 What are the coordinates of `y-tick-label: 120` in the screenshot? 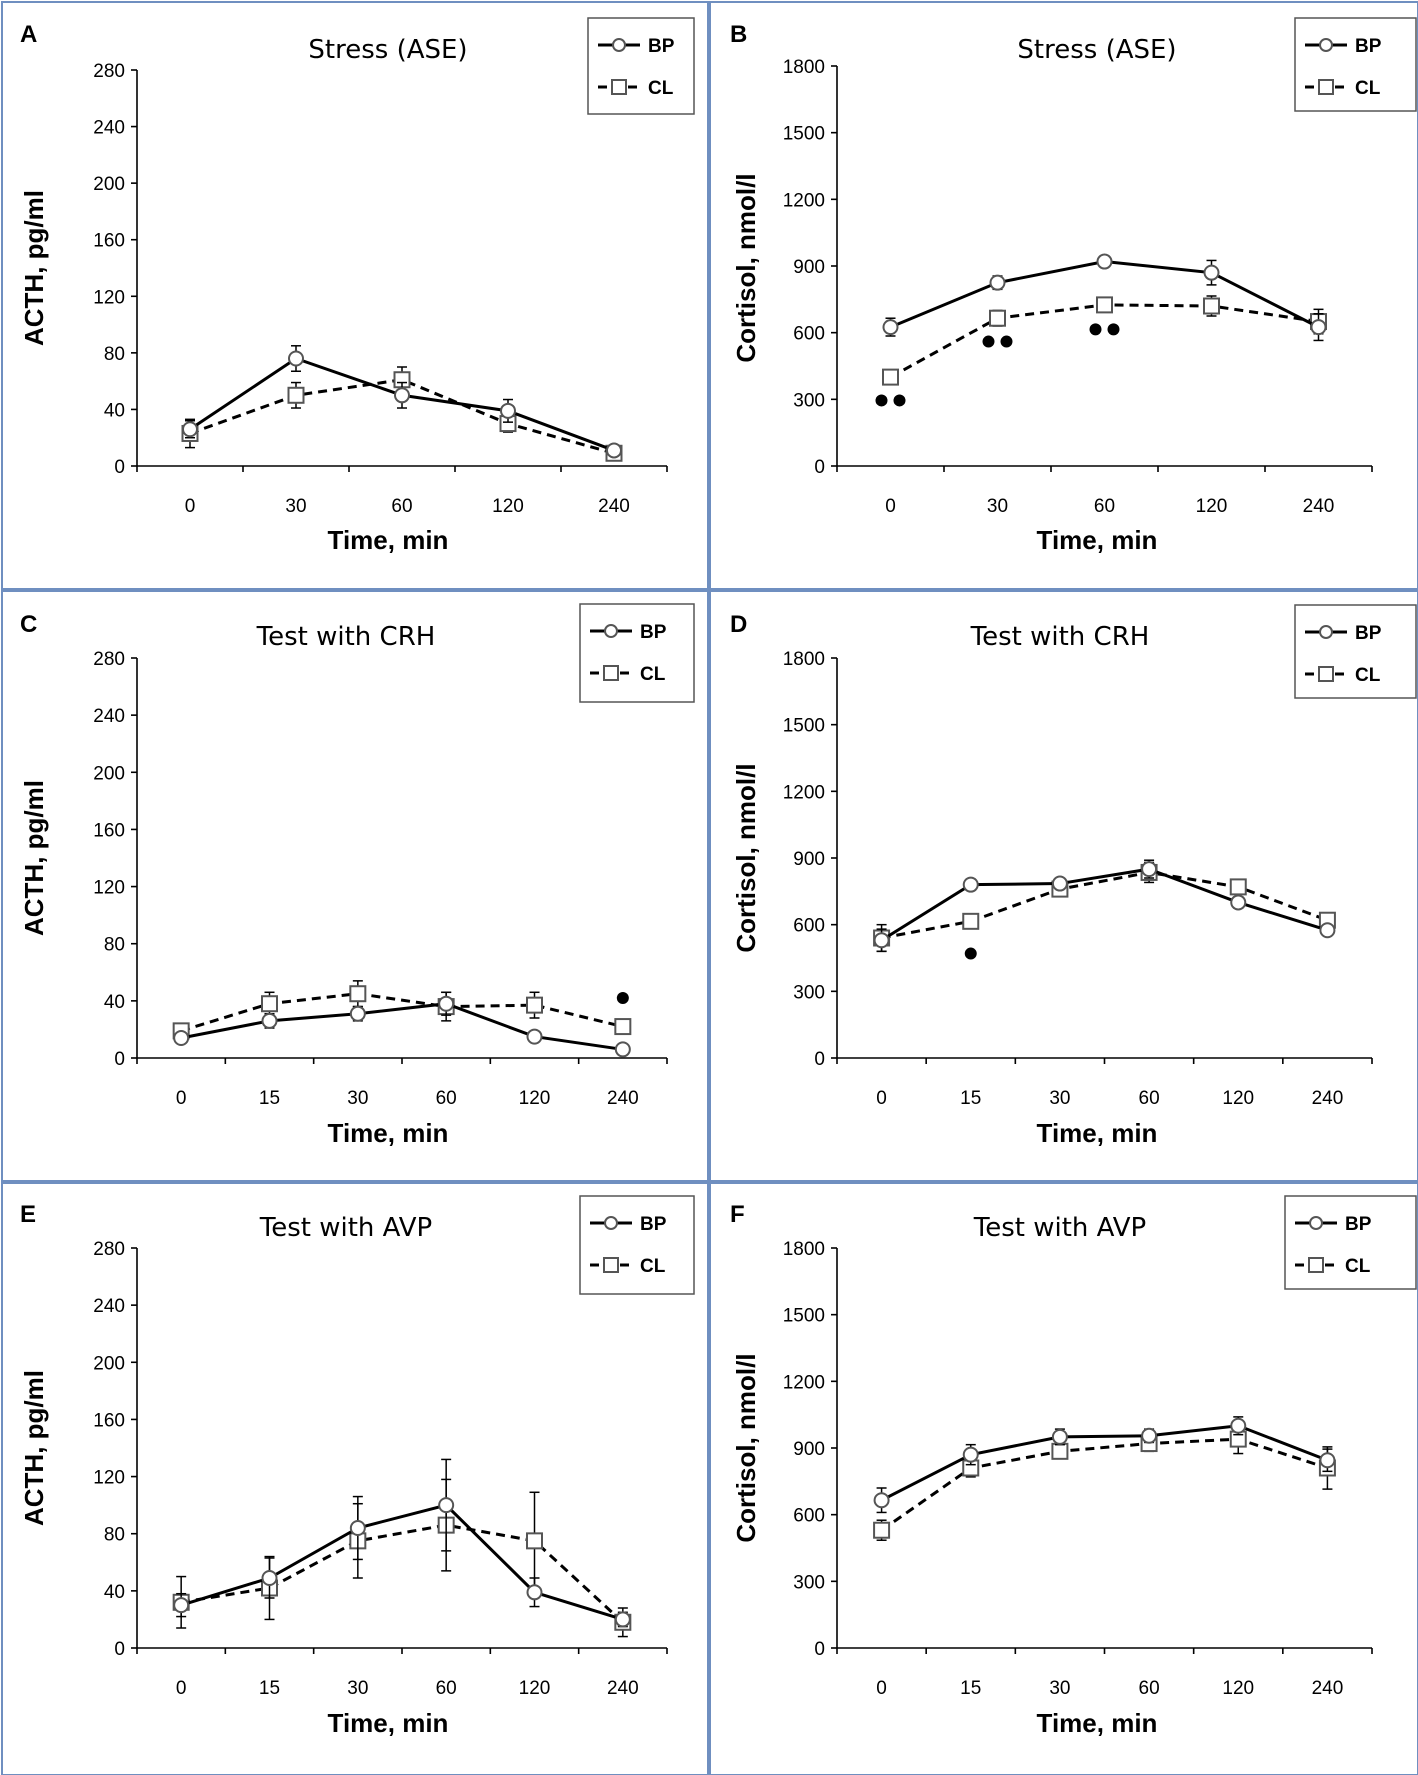 It's located at (109, 297).